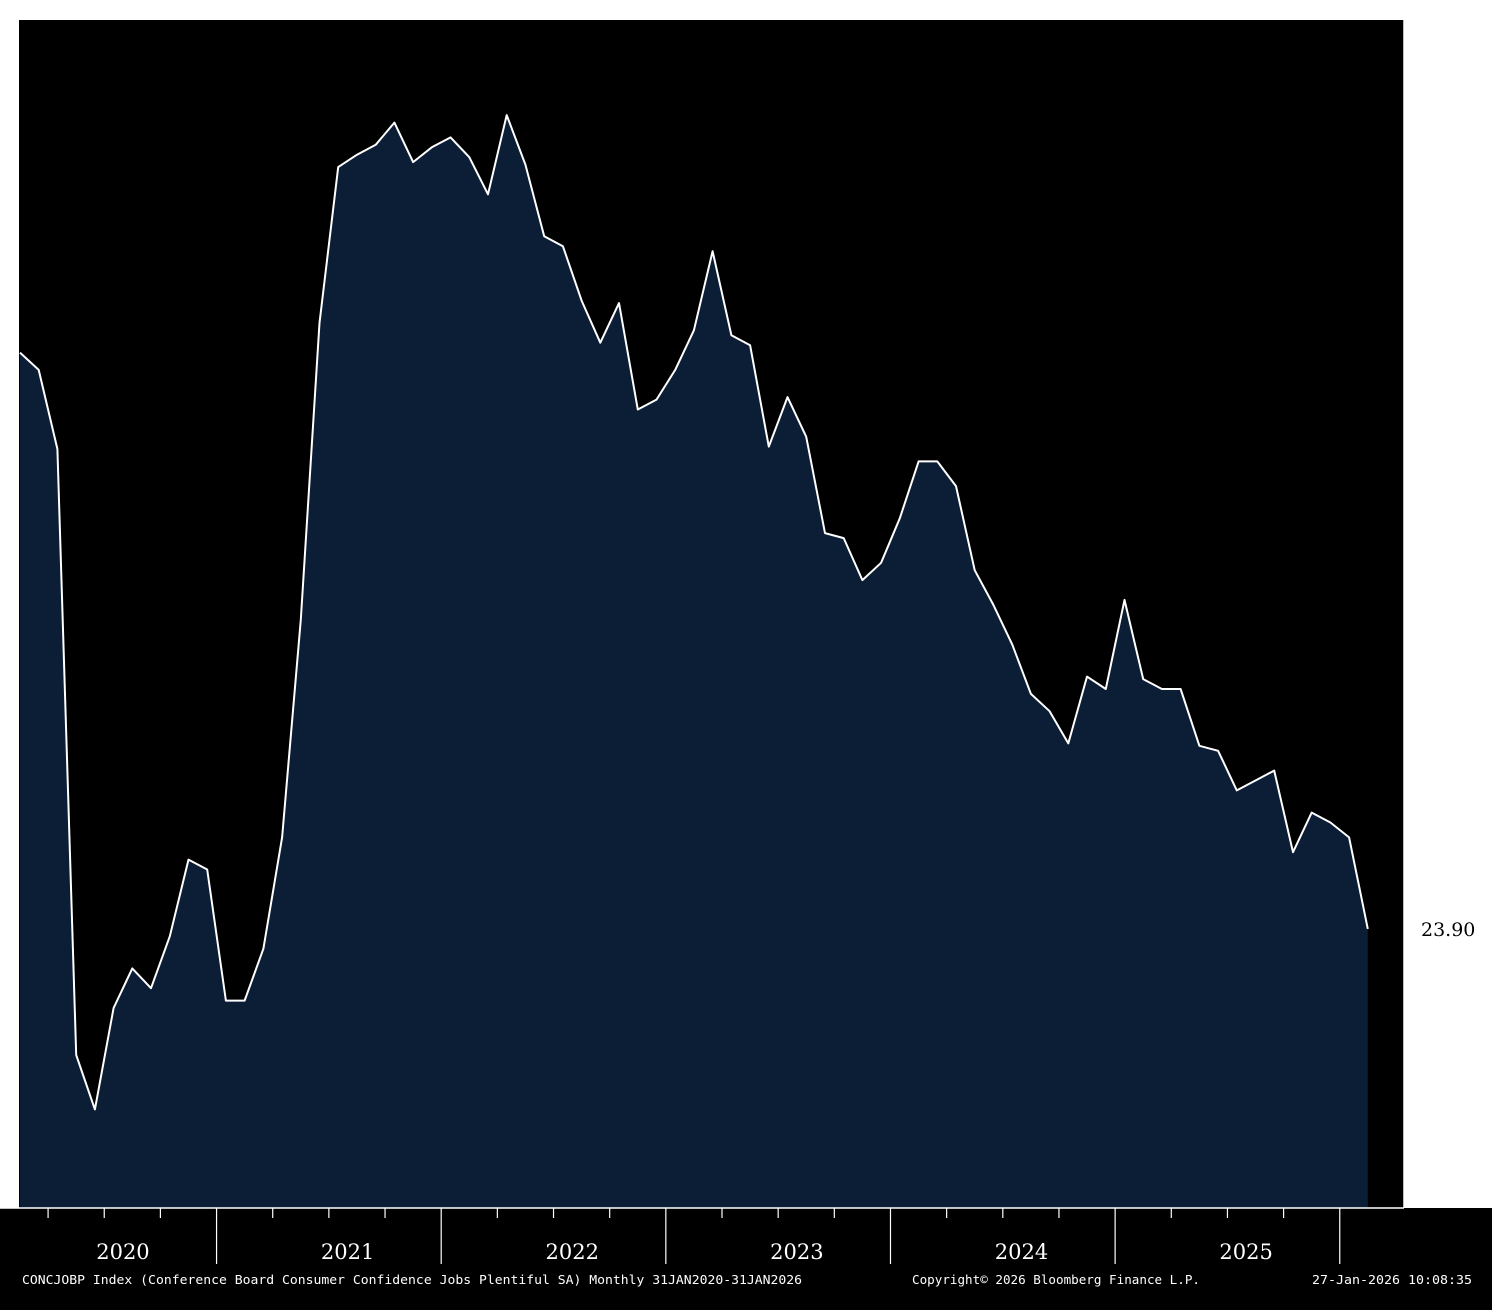 This screenshot has height=1310, width=1492. Describe the element at coordinates (1426, 1026) in the screenshot. I see `y-tick-label: 20` at that location.